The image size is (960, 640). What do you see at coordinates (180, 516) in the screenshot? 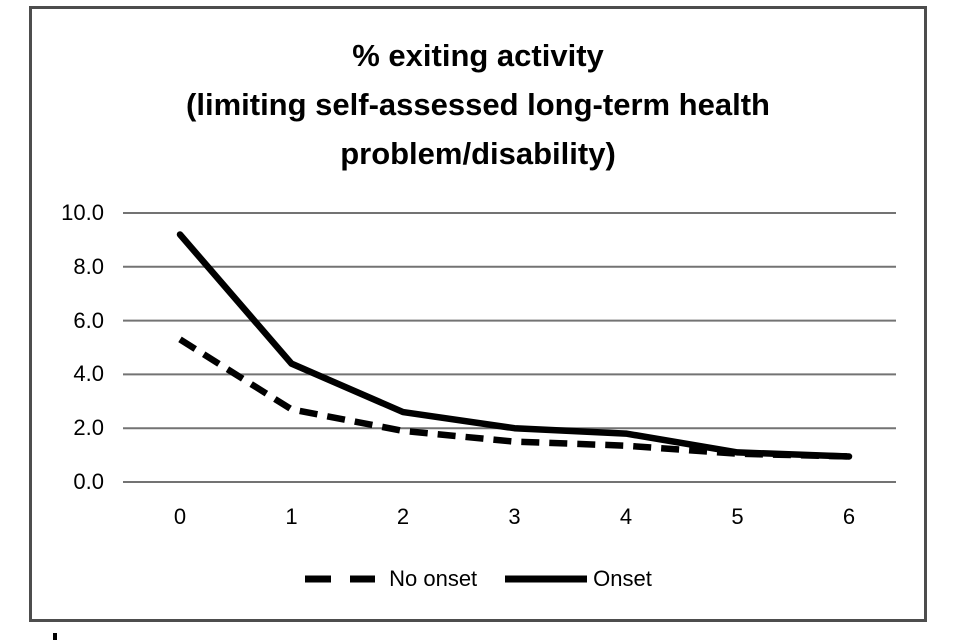
I see `x-axis-tick-label: 0` at bounding box center [180, 516].